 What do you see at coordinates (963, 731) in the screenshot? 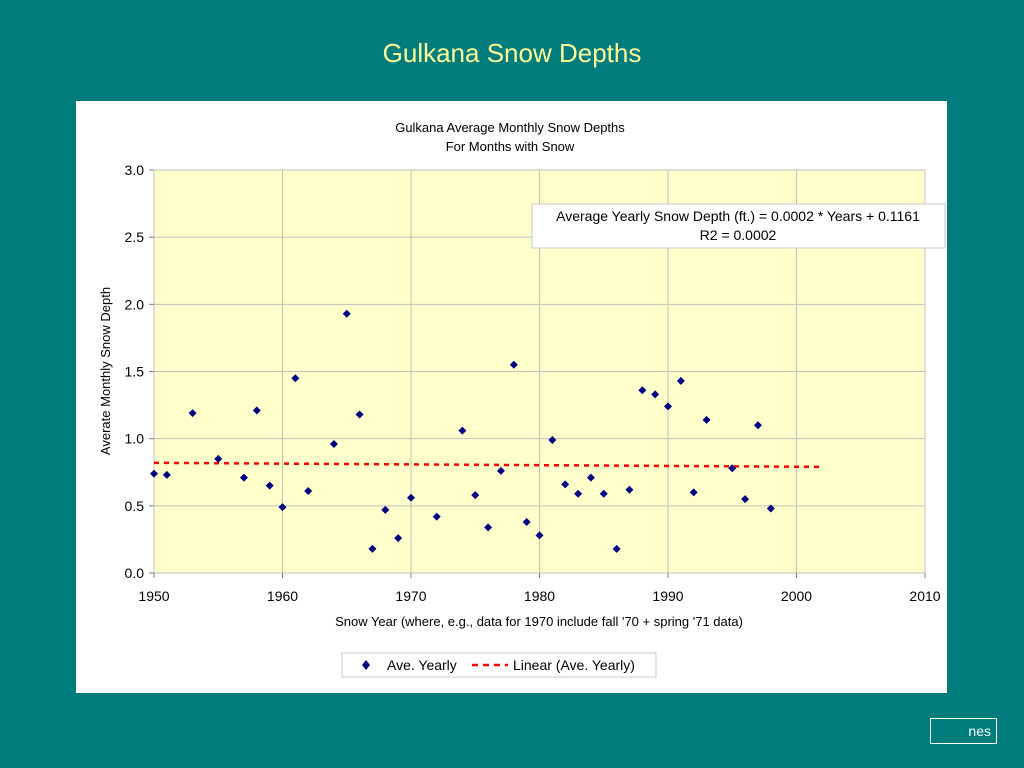
I see `footer-tag: nes` at bounding box center [963, 731].